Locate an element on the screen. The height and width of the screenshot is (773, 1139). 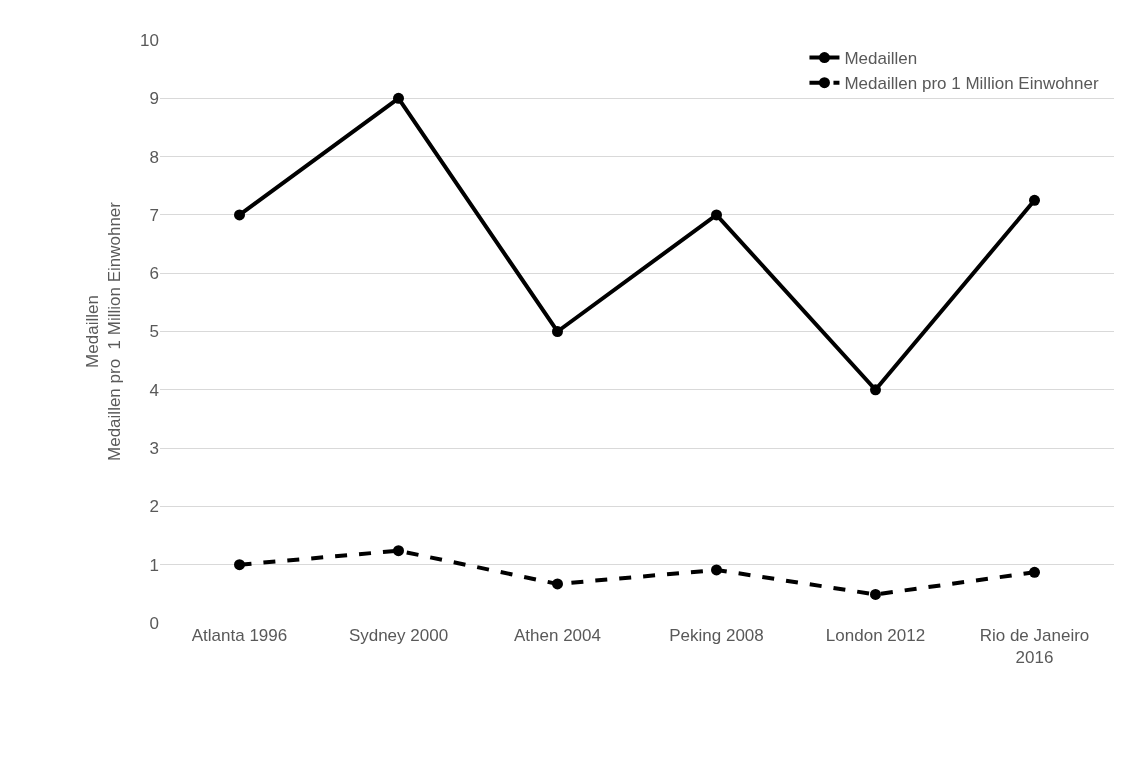
x-tick-label: Atlanta 1996 is located at coordinates (239, 635).